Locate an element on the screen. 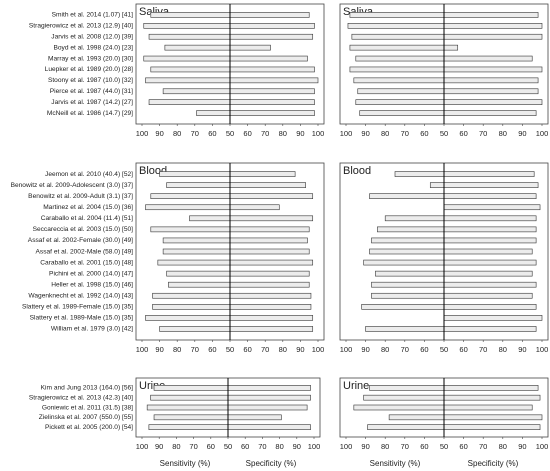 The image size is (550, 471). study-label: Wagenknecht et al. 1992 (14.0) [43] is located at coordinates (80, 296).